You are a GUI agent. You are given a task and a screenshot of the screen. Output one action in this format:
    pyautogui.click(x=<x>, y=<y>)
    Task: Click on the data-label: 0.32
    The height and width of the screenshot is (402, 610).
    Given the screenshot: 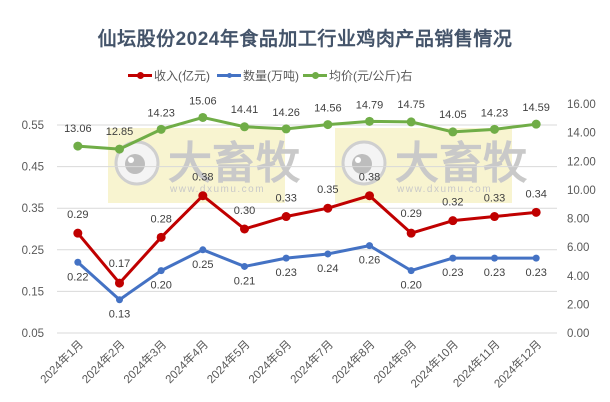 What is the action you would take?
    pyautogui.click(x=452, y=203)
    